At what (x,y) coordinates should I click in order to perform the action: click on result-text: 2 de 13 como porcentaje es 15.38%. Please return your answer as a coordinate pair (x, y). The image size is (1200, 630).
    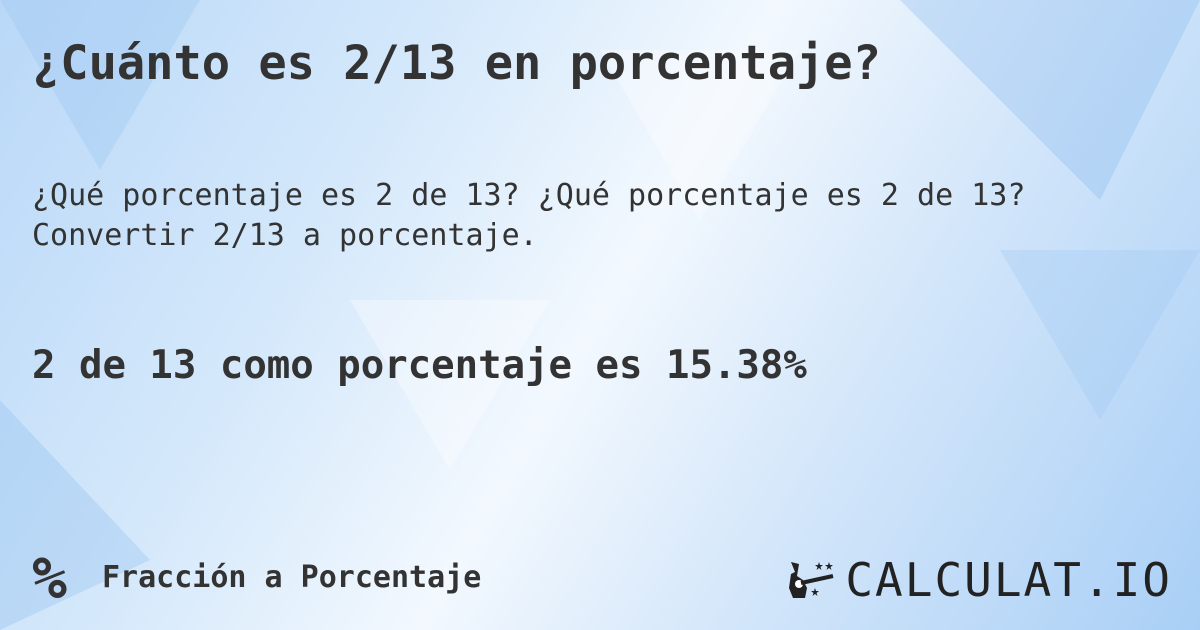
    Looking at the image, I should click on (419, 365).